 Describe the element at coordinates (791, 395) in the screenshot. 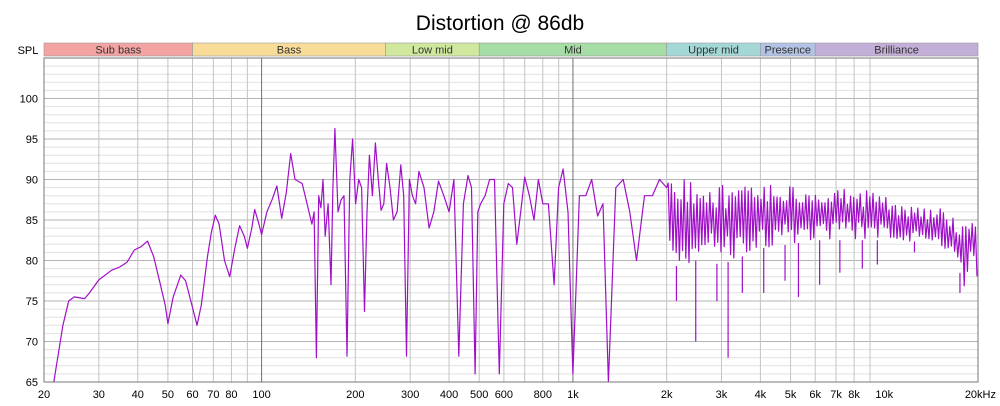

I see `x-tick-label-18: 5k` at that location.